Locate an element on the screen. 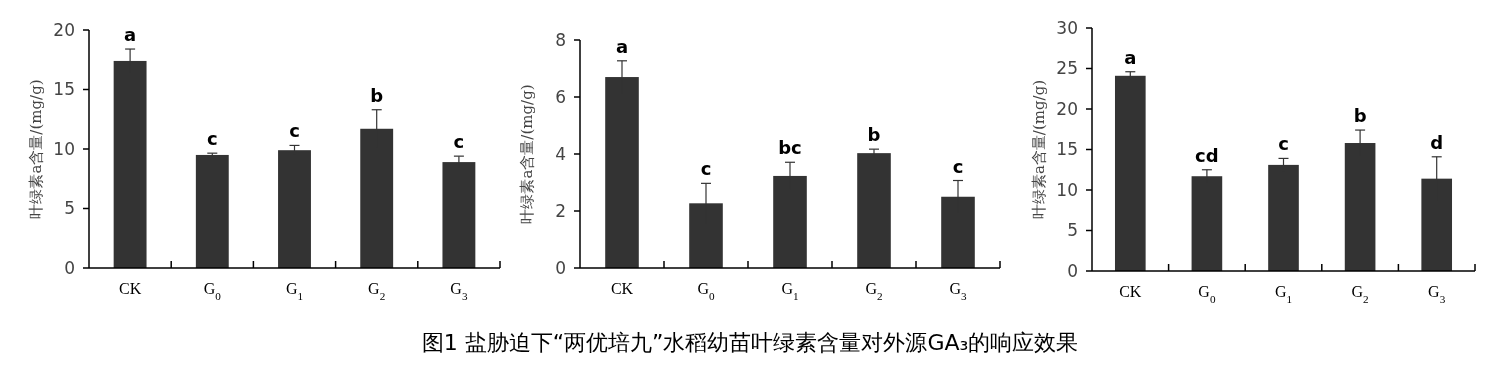 This screenshot has width=1500, height=365. y-tick-label: 30 is located at coordinates (1067, 27).